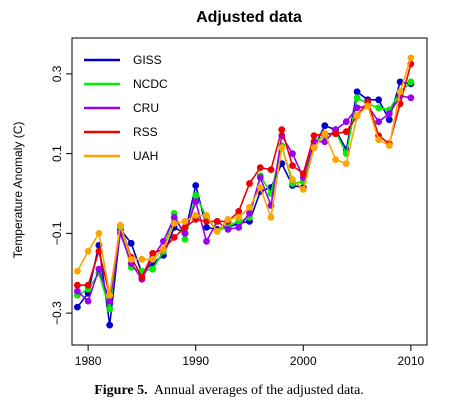 Image resolution: width=458 pixels, height=414 pixels. What do you see at coordinates (57, 153) in the screenshot?
I see `y-tick-label: 0.1` at bounding box center [57, 153].